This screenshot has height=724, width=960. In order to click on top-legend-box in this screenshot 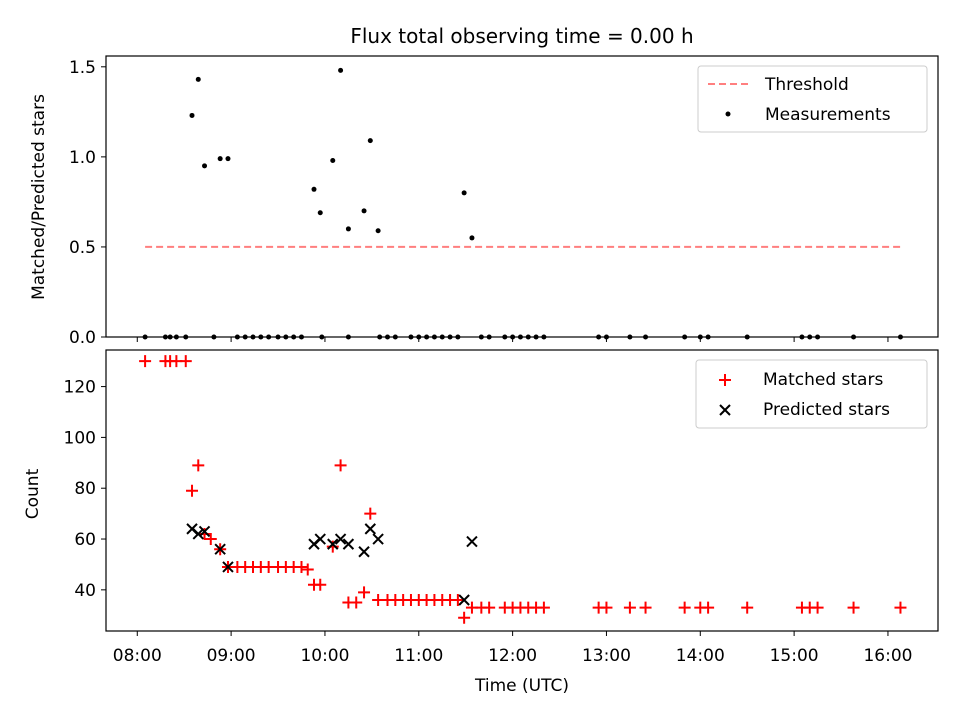, I will do `click(812, 99)`.